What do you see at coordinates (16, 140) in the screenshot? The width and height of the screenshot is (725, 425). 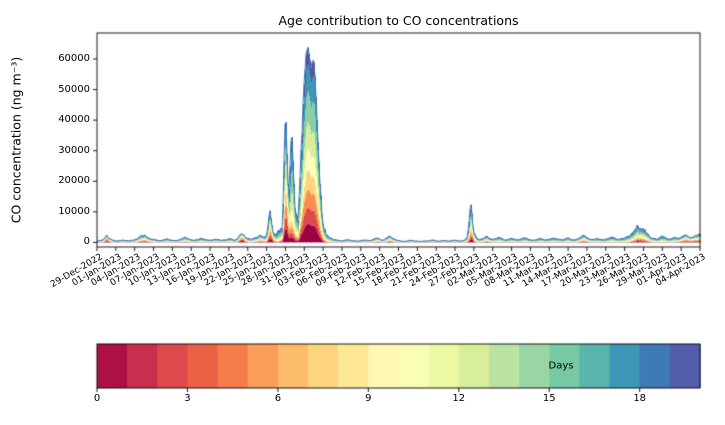 I see `y-axis-label: CO concentration (ng m⁻³)` at bounding box center [16, 140].